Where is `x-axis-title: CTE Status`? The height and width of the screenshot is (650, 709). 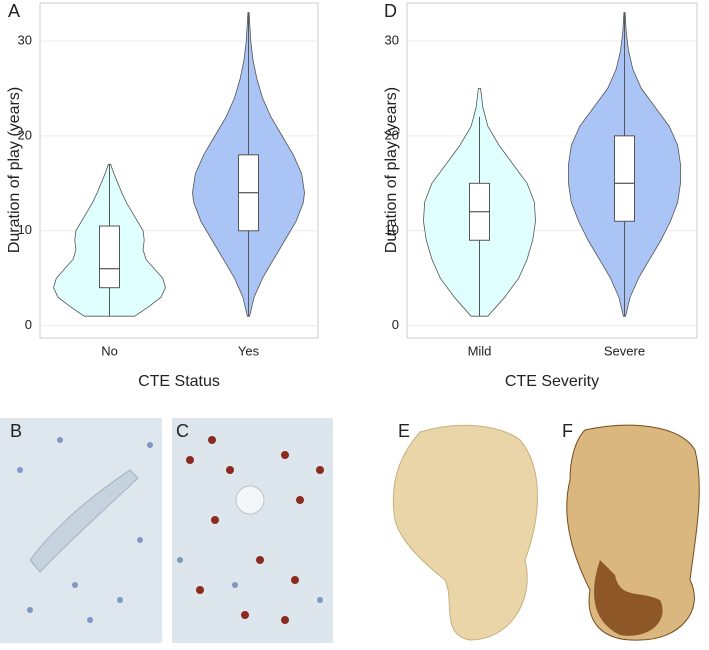 x-axis-title: CTE Status is located at coordinates (179, 381).